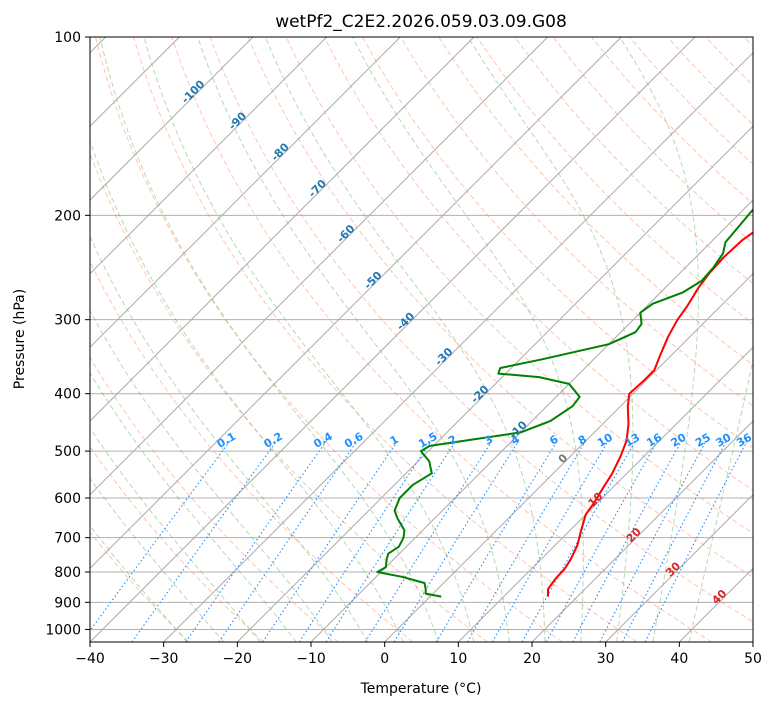 This screenshot has height=708, width=775. What do you see at coordinates (67, 499) in the screenshot?
I see `y-tick-label: 600` at bounding box center [67, 499].